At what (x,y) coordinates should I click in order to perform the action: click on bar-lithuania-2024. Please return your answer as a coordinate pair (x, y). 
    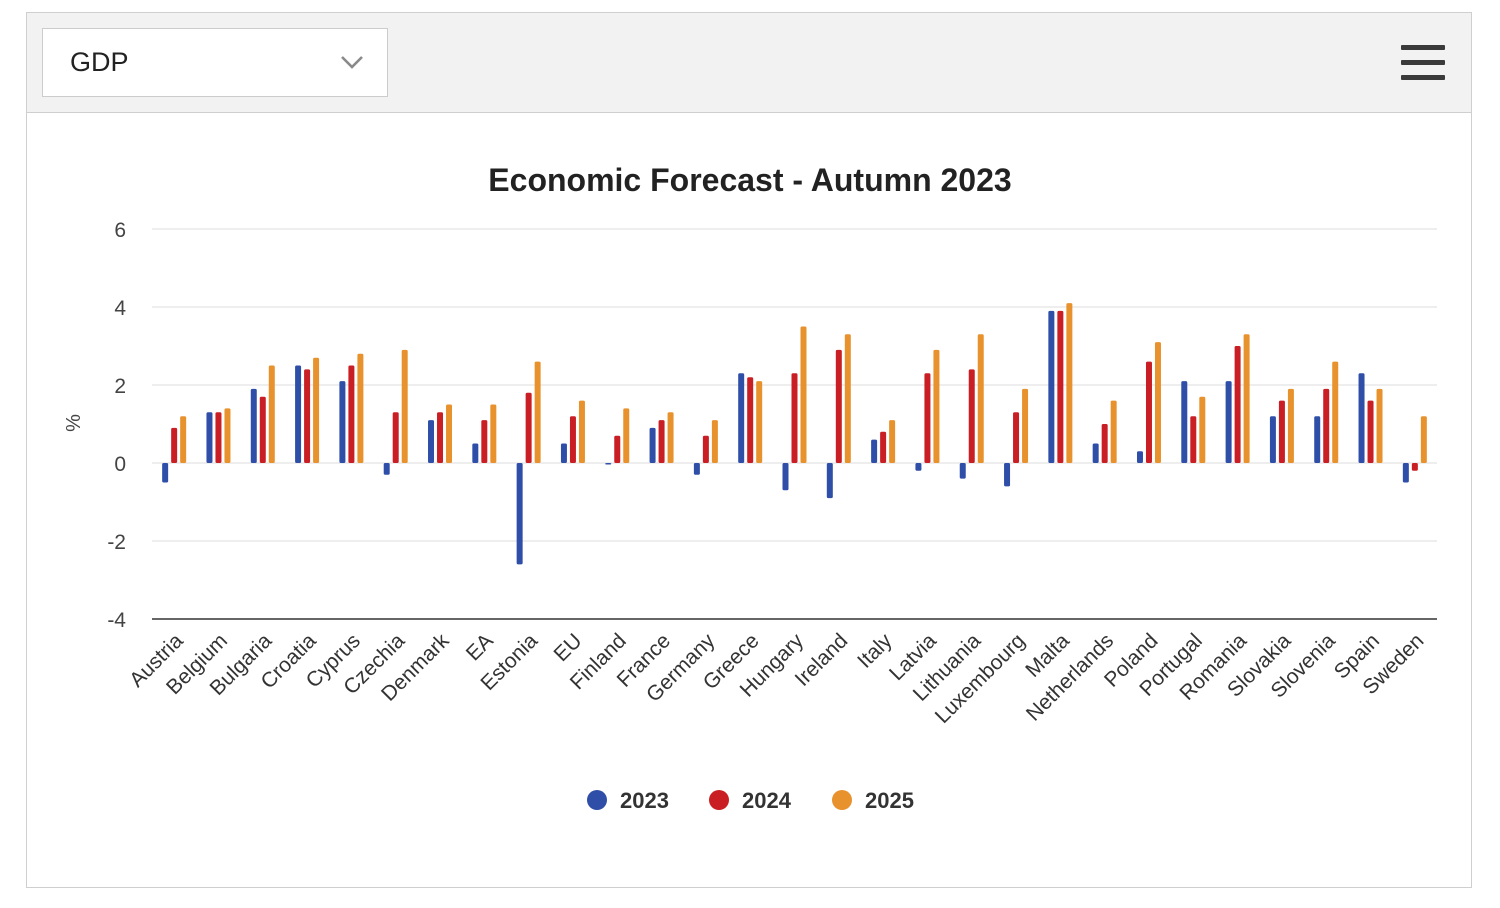
    Looking at the image, I should click on (971, 416).